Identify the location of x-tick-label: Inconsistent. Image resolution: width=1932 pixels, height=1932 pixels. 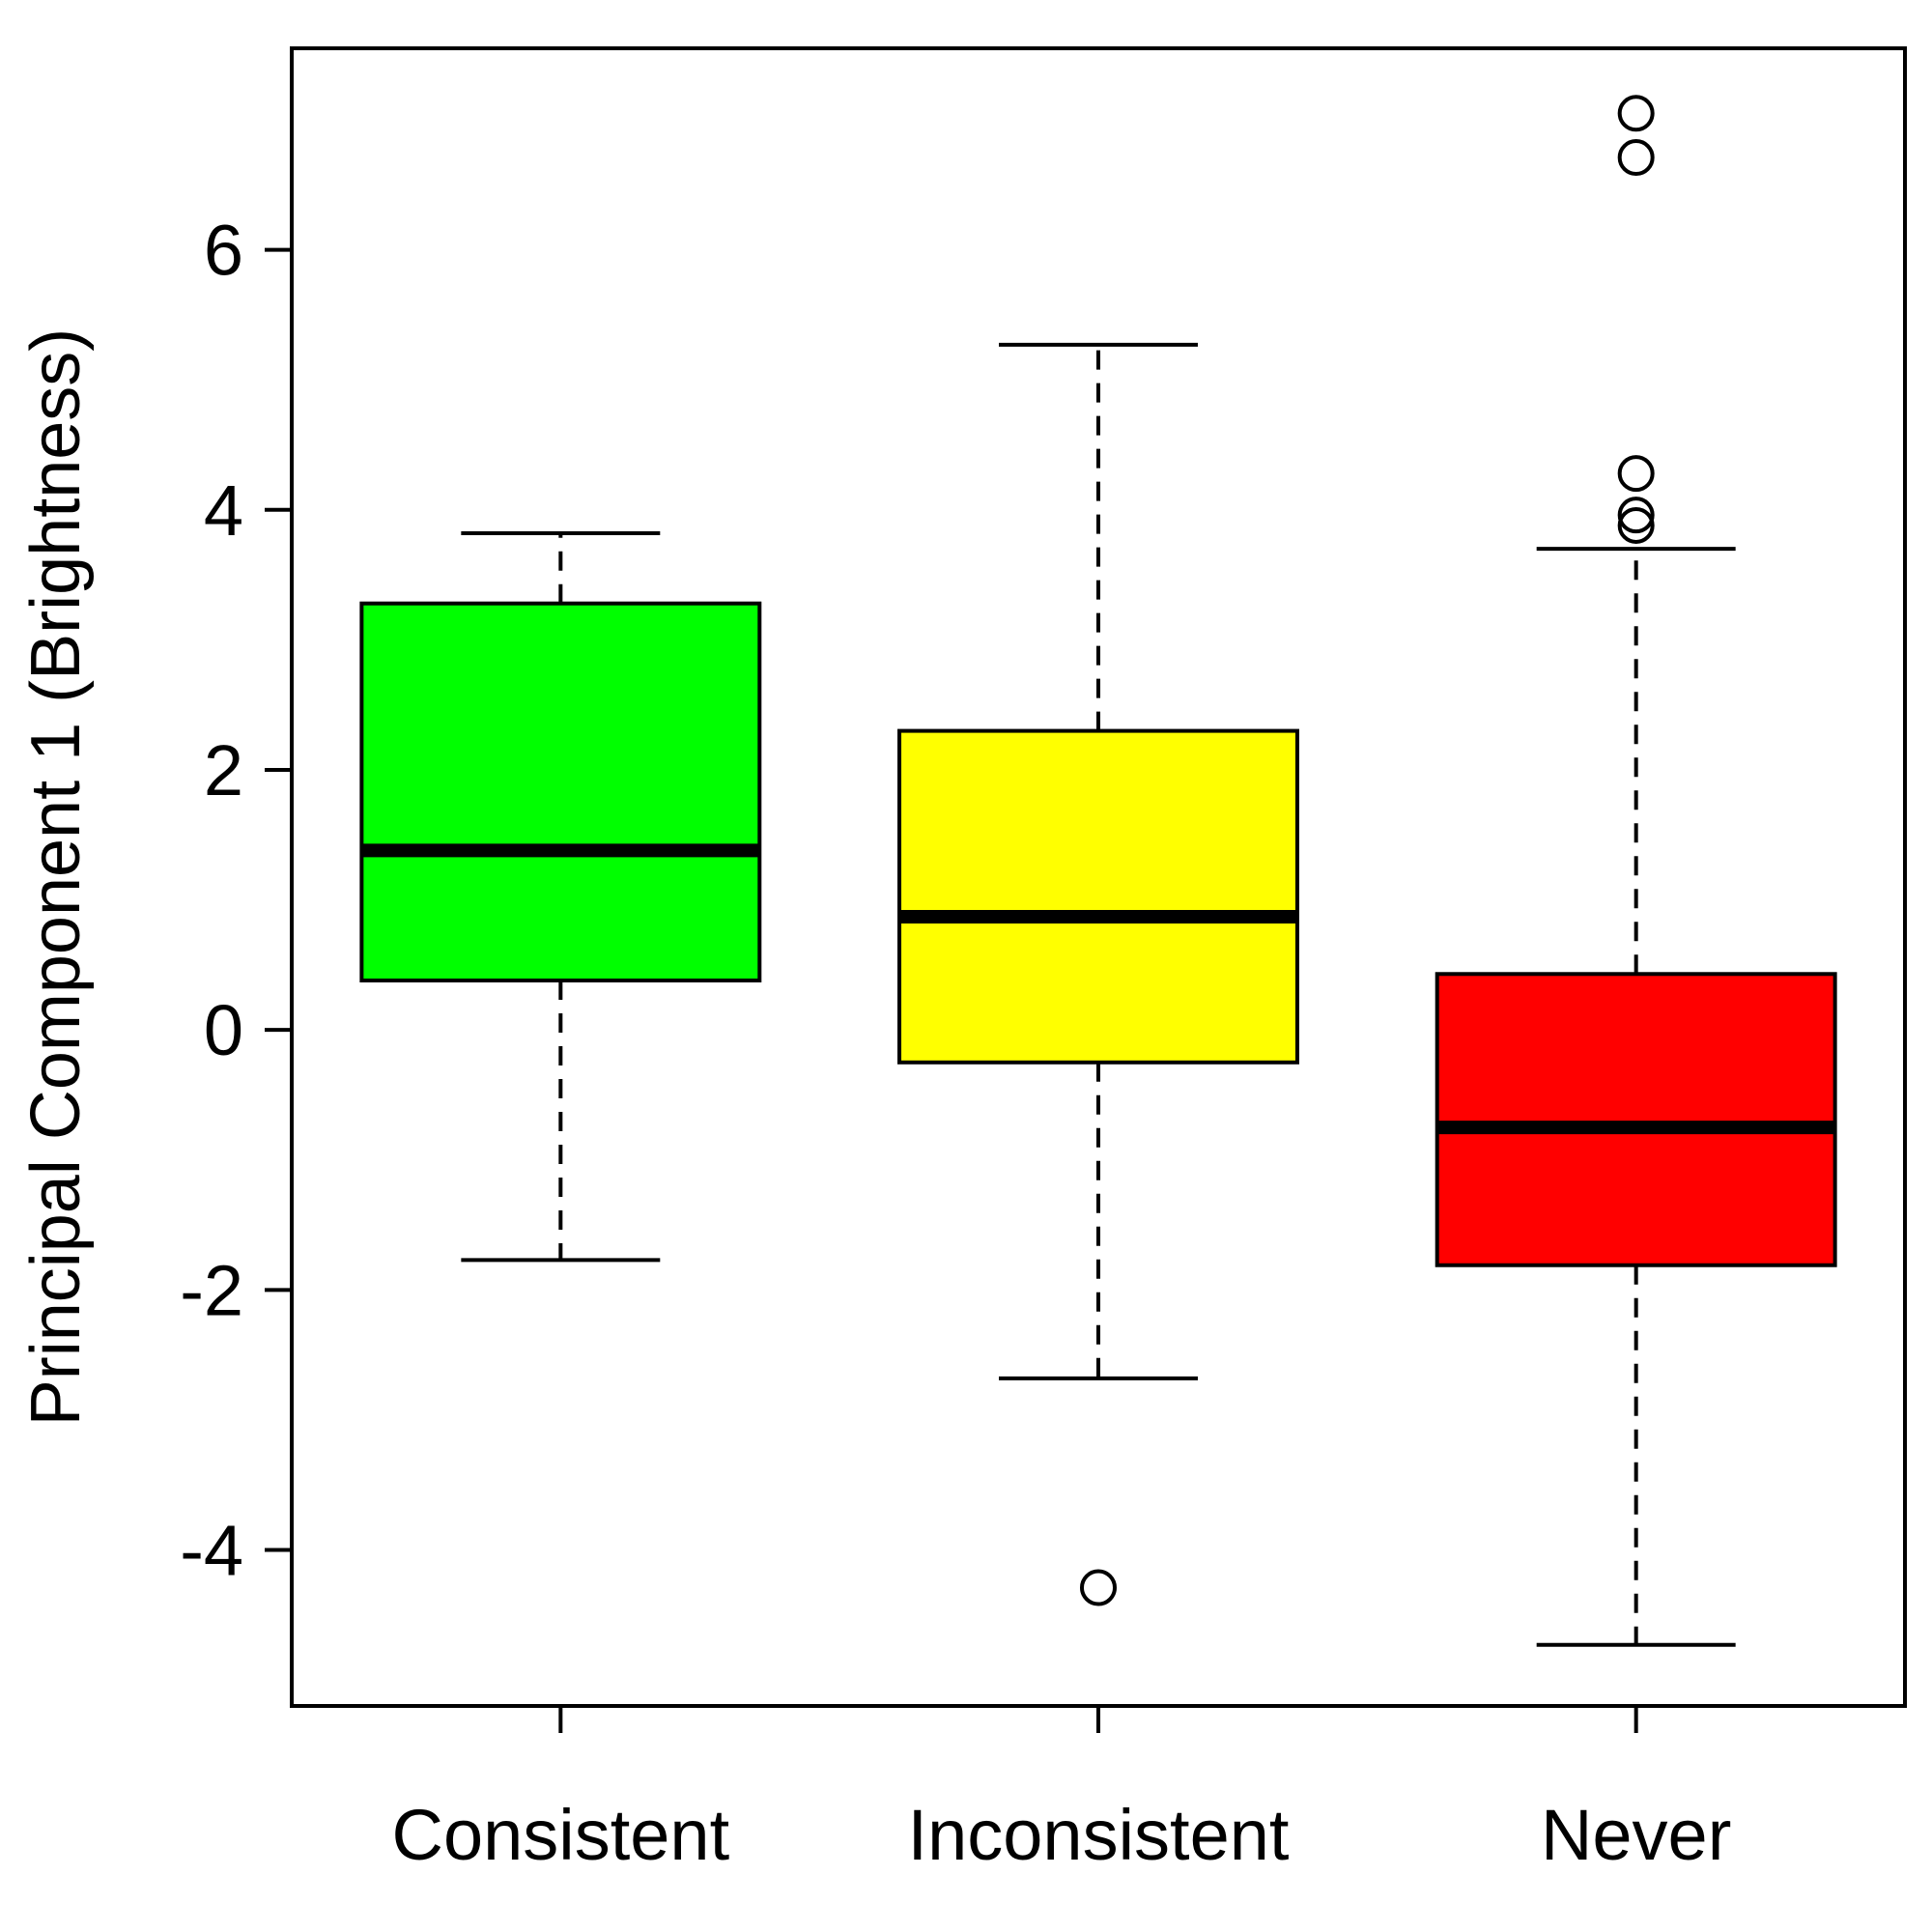
(1099, 1835).